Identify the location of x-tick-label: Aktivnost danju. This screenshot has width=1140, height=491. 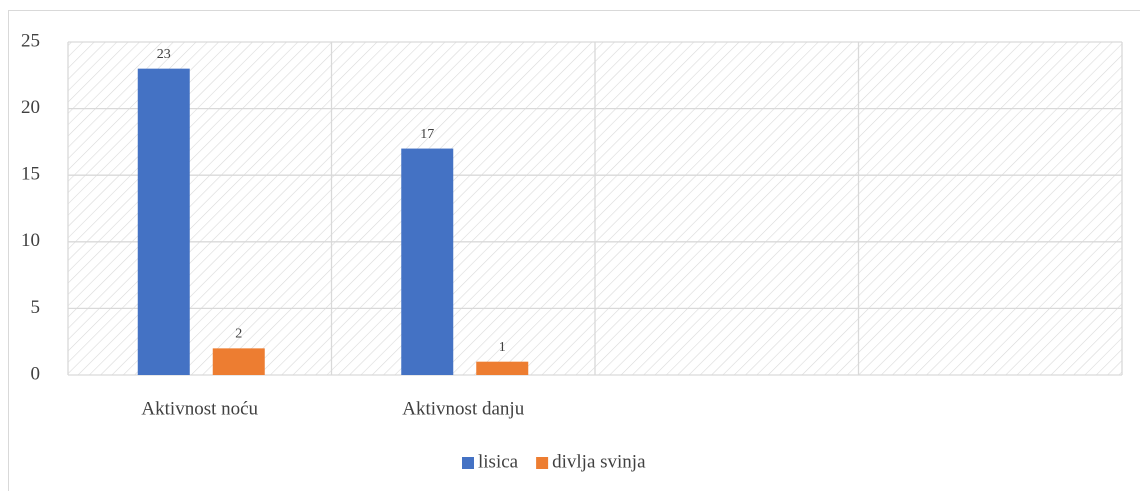
(463, 408).